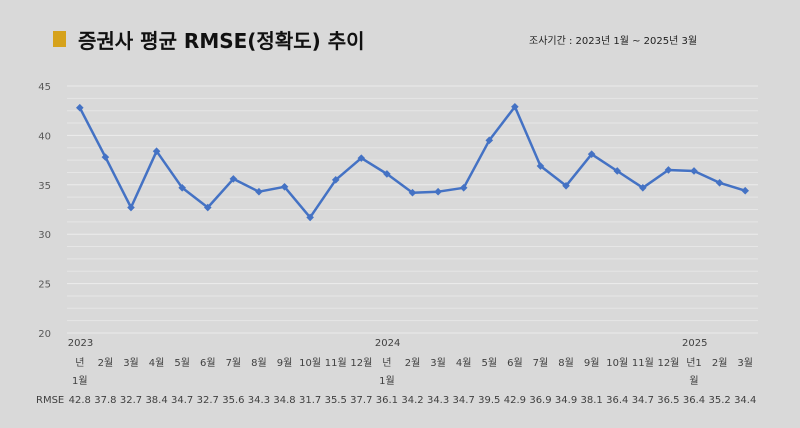 This screenshot has height=428, width=800. What do you see at coordinates (50, 400) in the screenshot?
I see `table-row-label: RMSE` at bounding box center [50, 400].